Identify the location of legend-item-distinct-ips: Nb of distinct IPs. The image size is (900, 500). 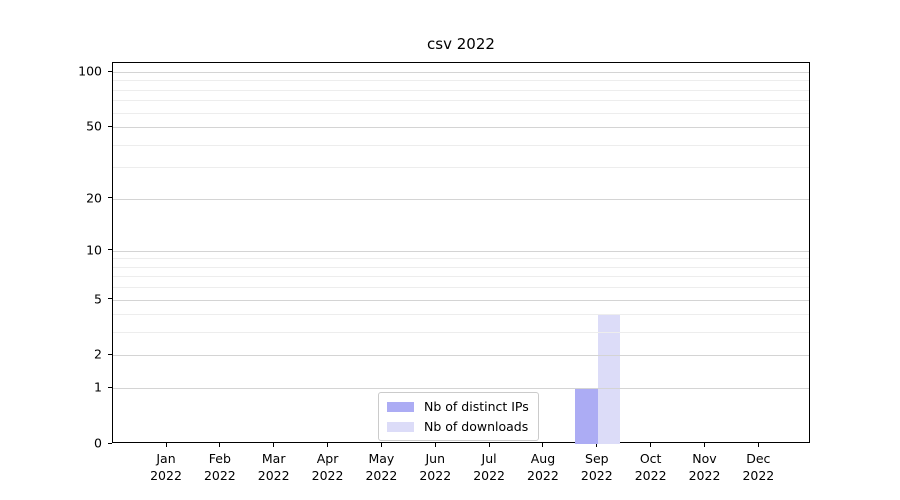
(458, 406).